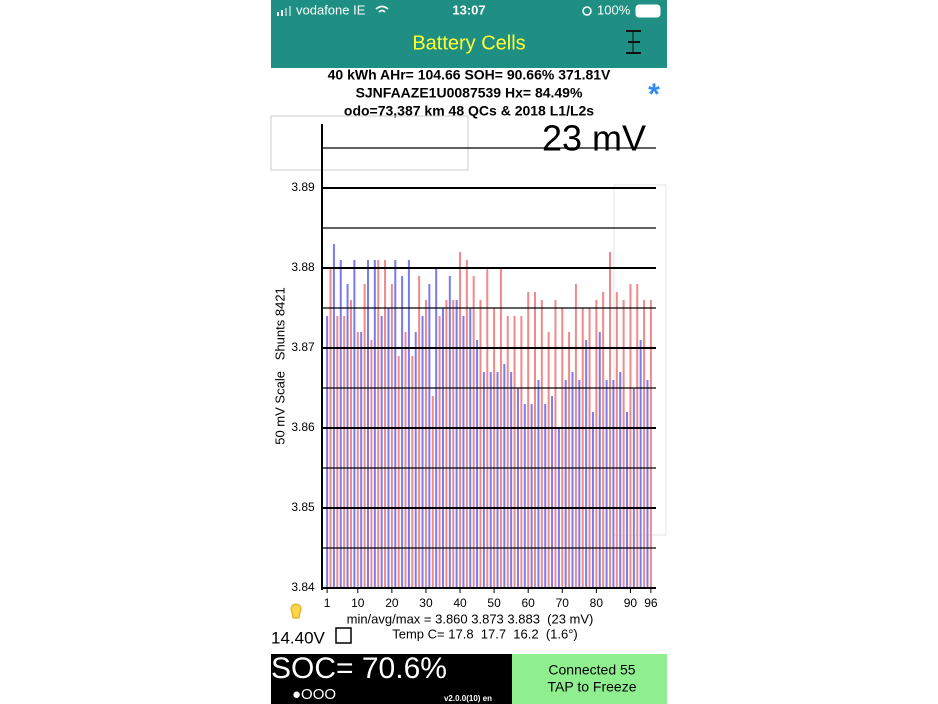 This screenshot has width=938, height=704. Describe the element at coordinates (648, 11) in the screenshot. I see `battery-icon` at that location.